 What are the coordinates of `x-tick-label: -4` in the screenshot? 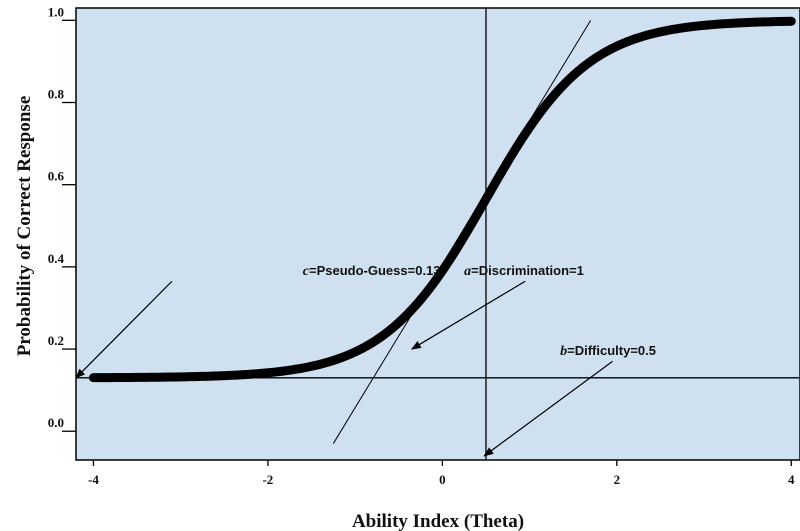 It's located at (93, 479).